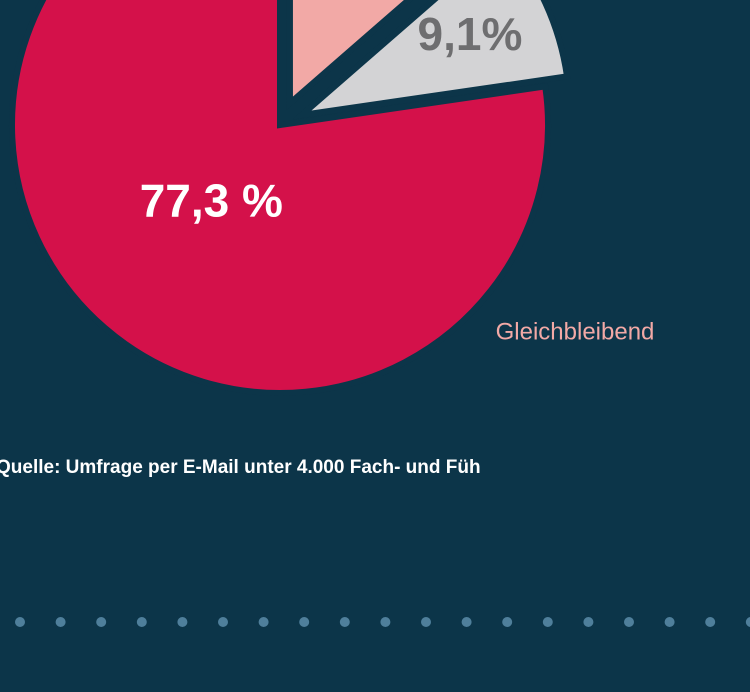 This screenshot has height=692, width=750. What do you see at coordinates (211, 201) in the screenshot?
I see `slice-label: 77,3 %` at bounding box center [211, 201].